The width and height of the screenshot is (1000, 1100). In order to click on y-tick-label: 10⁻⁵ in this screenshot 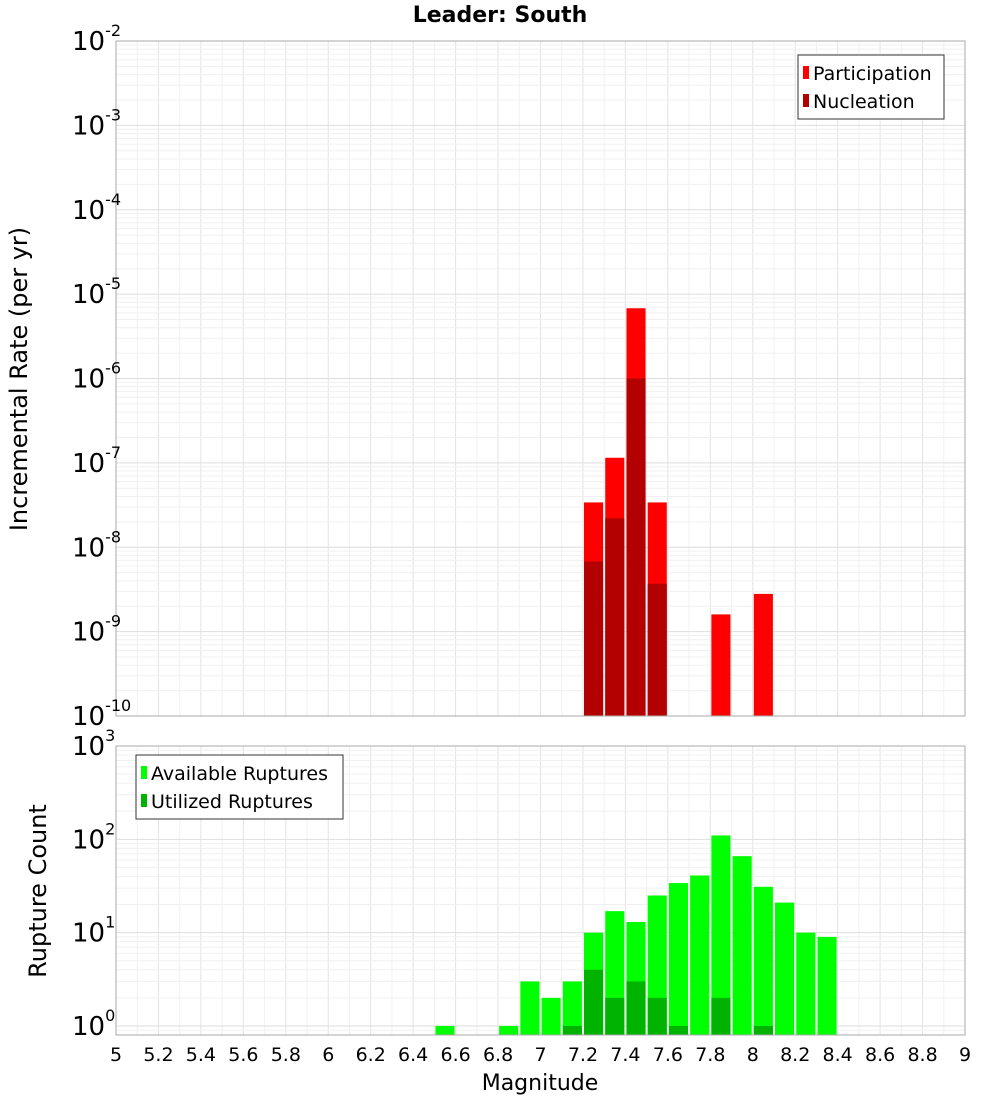, I will do `click(96, 292)`.